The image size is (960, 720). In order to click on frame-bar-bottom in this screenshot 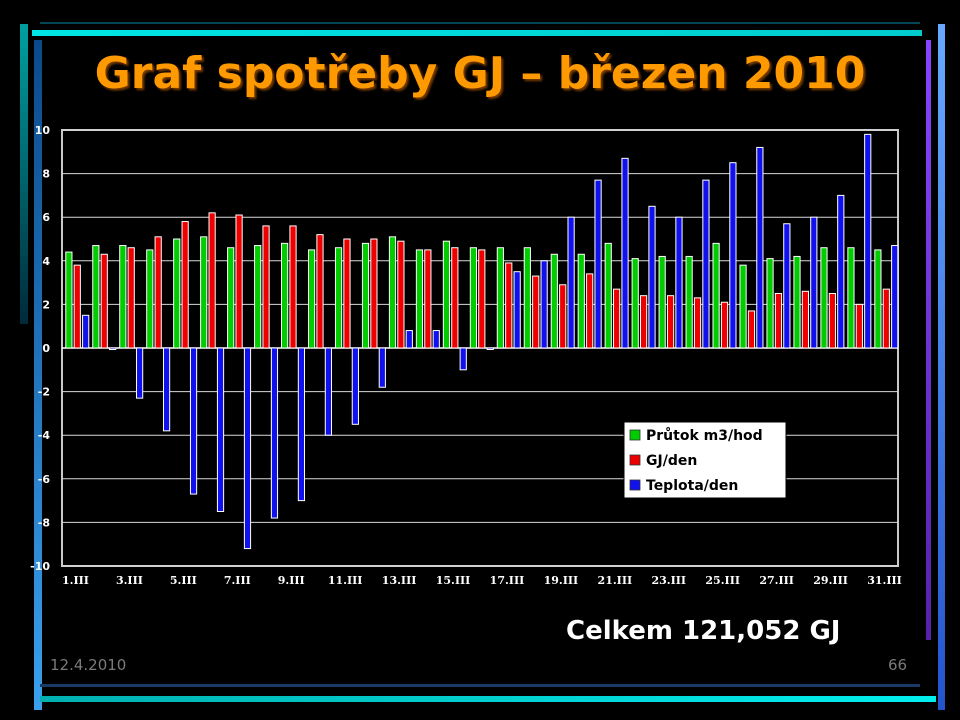, I will do `click(488, 699)`.